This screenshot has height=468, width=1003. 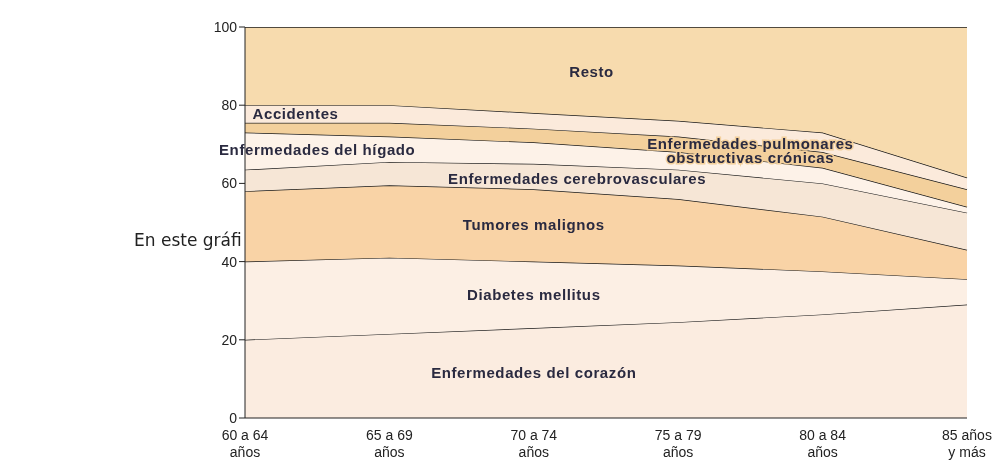 I want to click on y-tick-label: 80, so click(x=229, y=105).